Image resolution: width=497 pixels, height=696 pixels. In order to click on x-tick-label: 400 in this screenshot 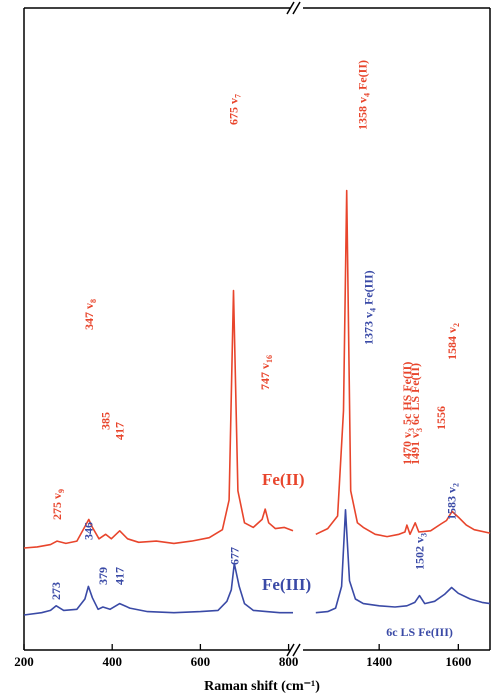, I will do `click(112, 661)`.